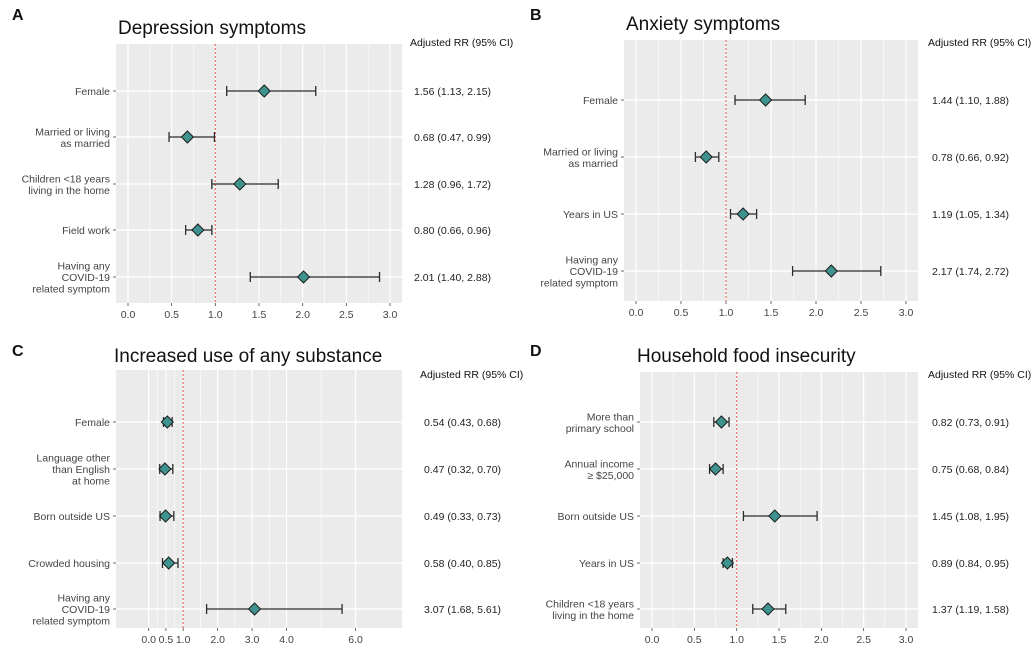  What do you see at coordinates (283, 91) in the screenshot?
I see `estimate-row: Female 1.56 (1.13, 2.15)` at bounding box center [283, 91].